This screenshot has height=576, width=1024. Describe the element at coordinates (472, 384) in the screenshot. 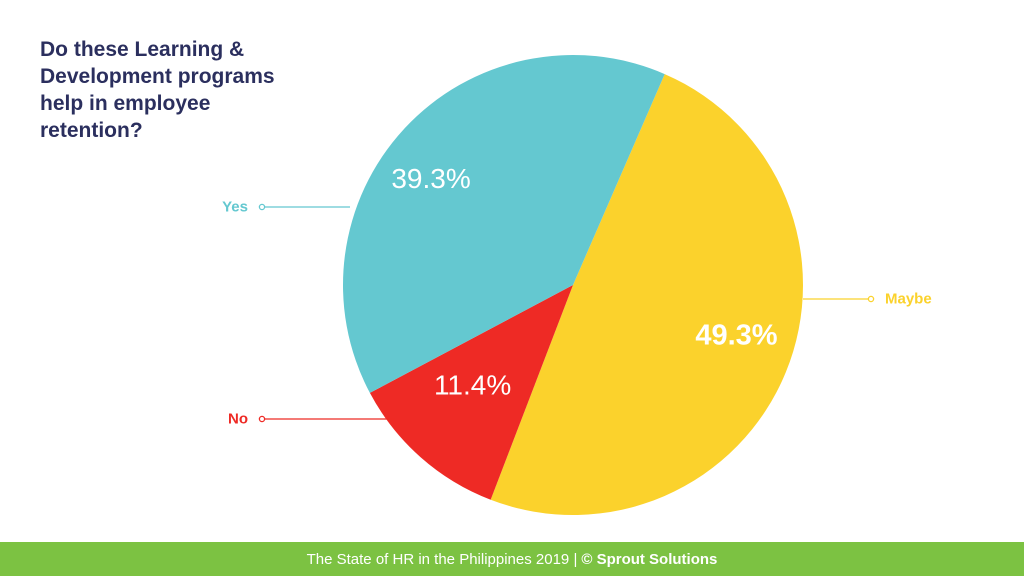

I see `value-label-no: 11.4%` at that location.